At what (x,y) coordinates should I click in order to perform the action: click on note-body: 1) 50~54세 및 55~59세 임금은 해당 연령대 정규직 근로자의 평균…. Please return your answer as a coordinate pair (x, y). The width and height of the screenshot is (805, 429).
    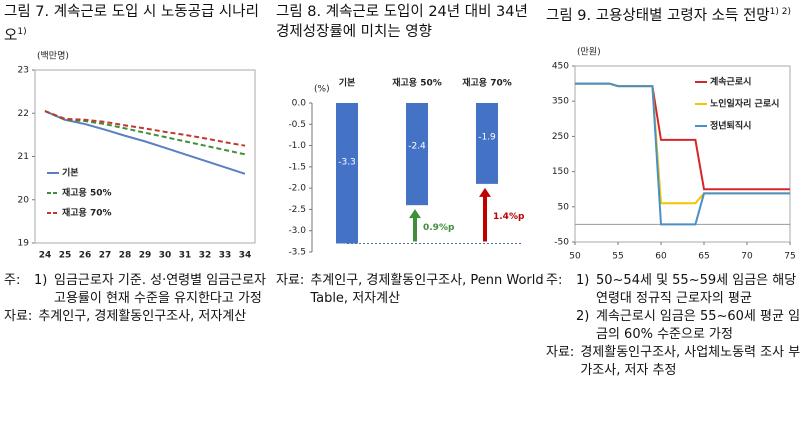
    Looking at the image, I should click on (689, 308).